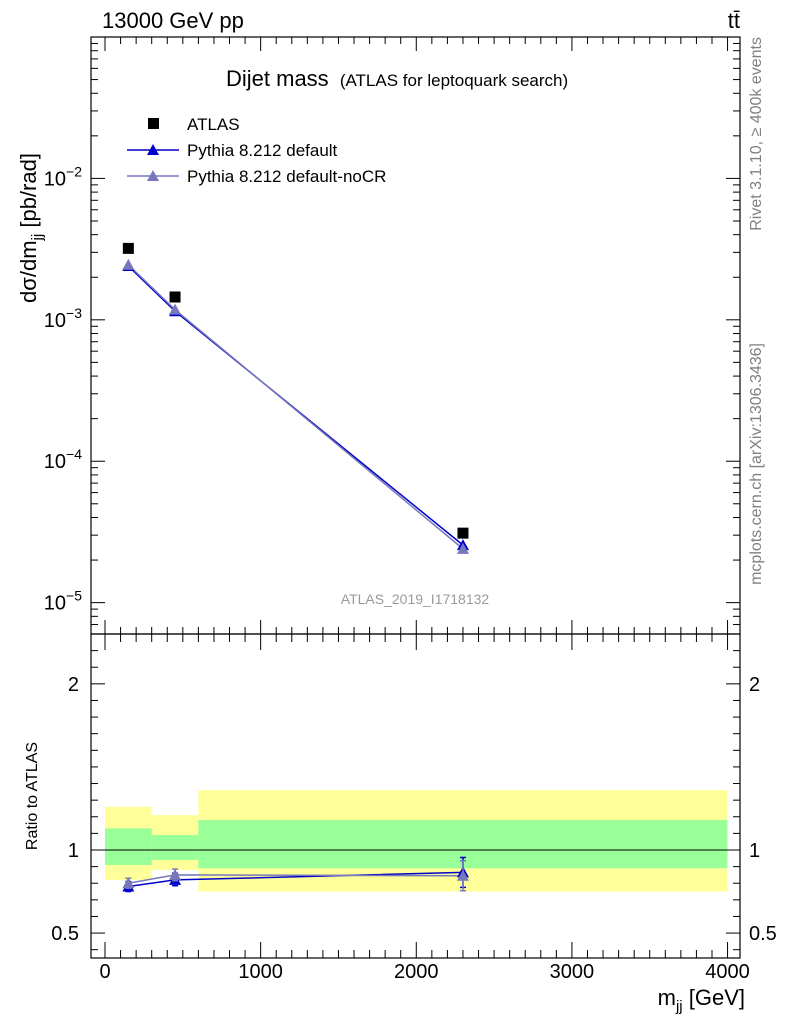 The width and height of the screenshot is (786, 1024). I want to click on main-y-axis-label-unit: [pb/rad], so click(28, 193).